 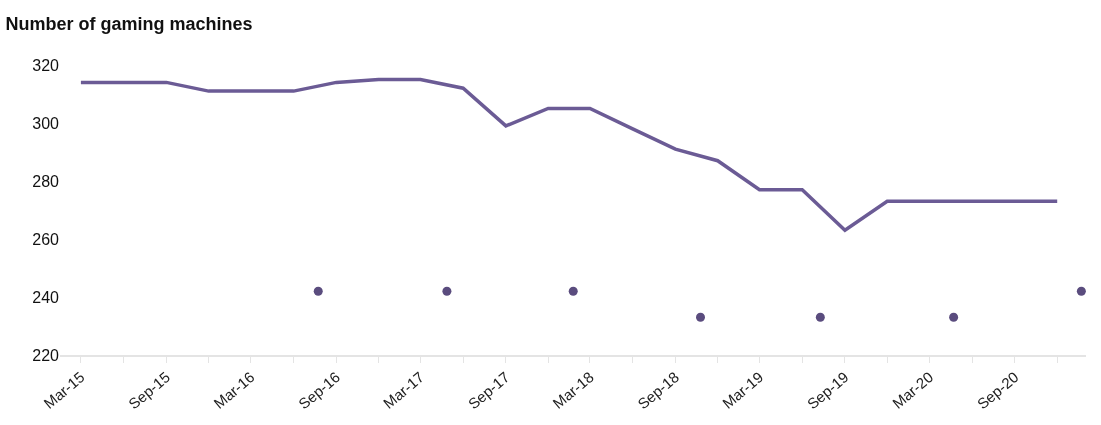 What do you see at coordinates (46, 297) in the screenshot?
I see `y-tick-label: 240` at bounding box center [46, 297].